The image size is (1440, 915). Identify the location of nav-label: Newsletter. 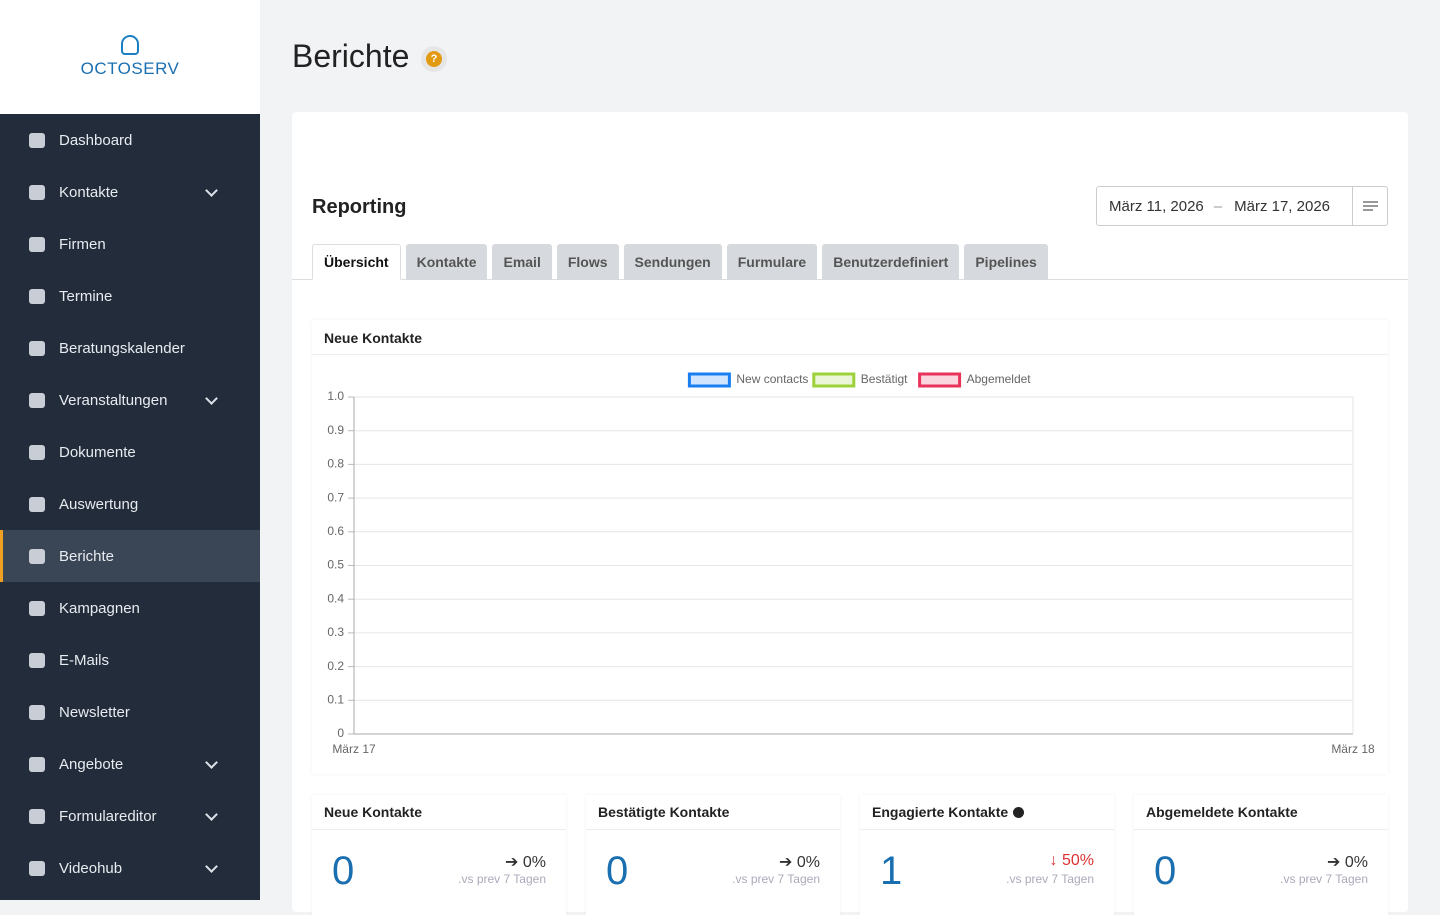
(94, 712).